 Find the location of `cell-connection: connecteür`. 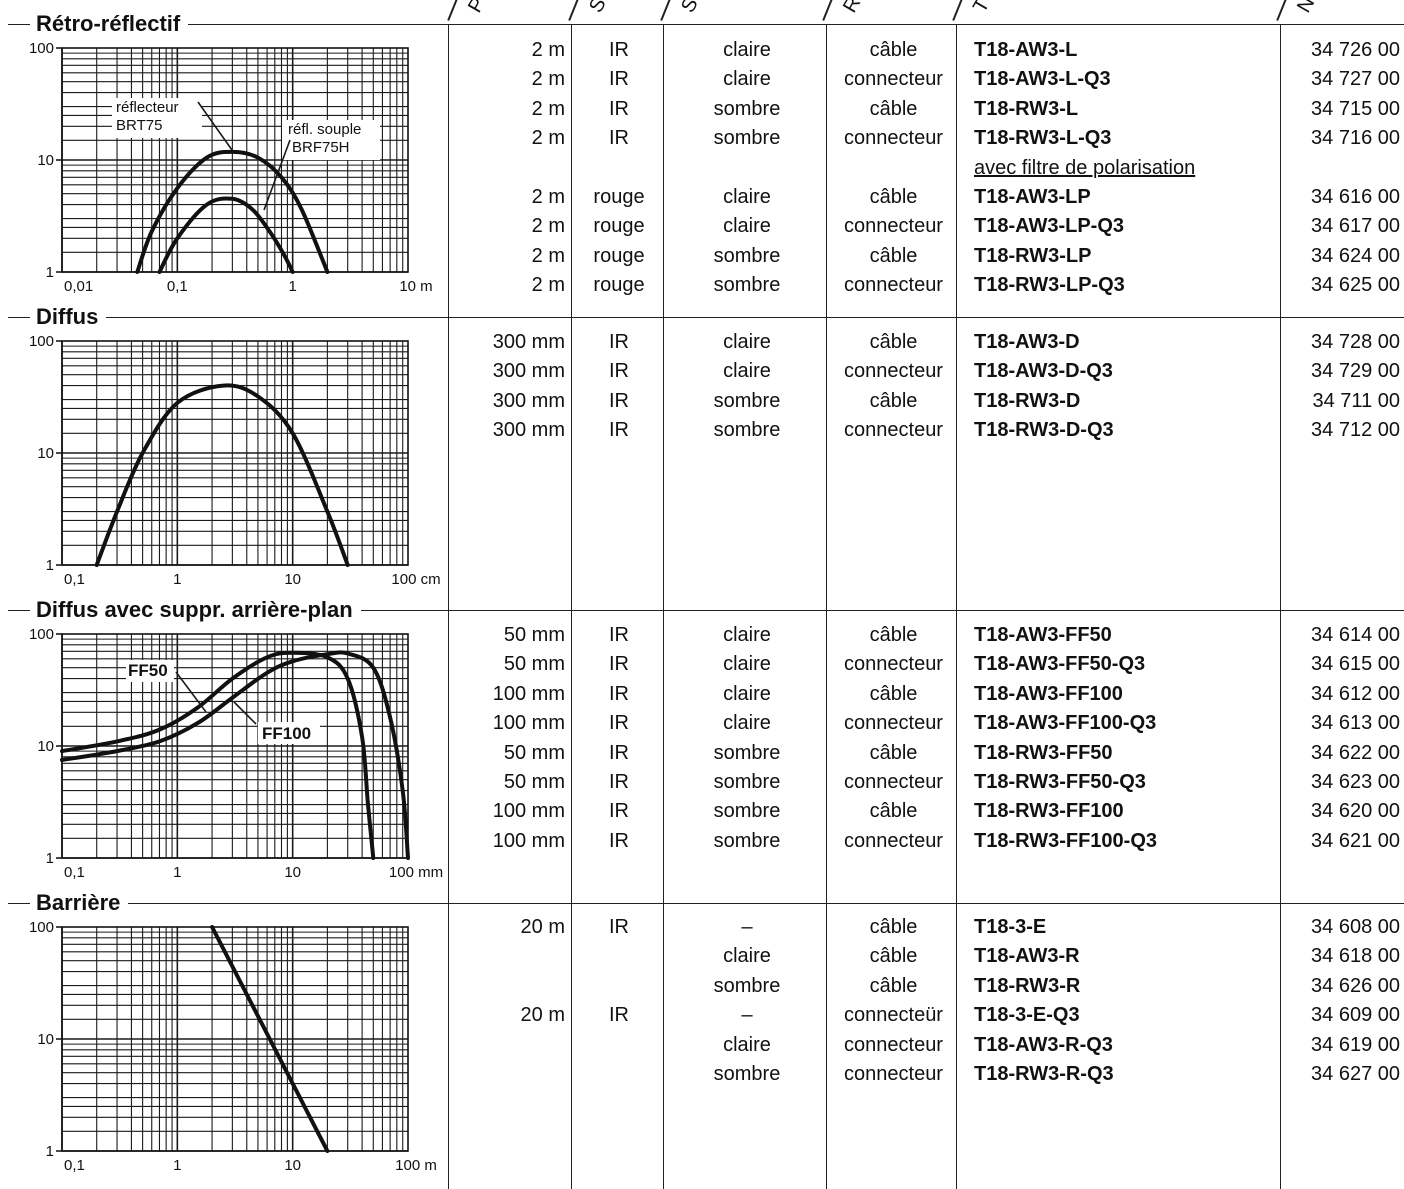

cell-connection: connecteür is located at coordinates (893, 1015).